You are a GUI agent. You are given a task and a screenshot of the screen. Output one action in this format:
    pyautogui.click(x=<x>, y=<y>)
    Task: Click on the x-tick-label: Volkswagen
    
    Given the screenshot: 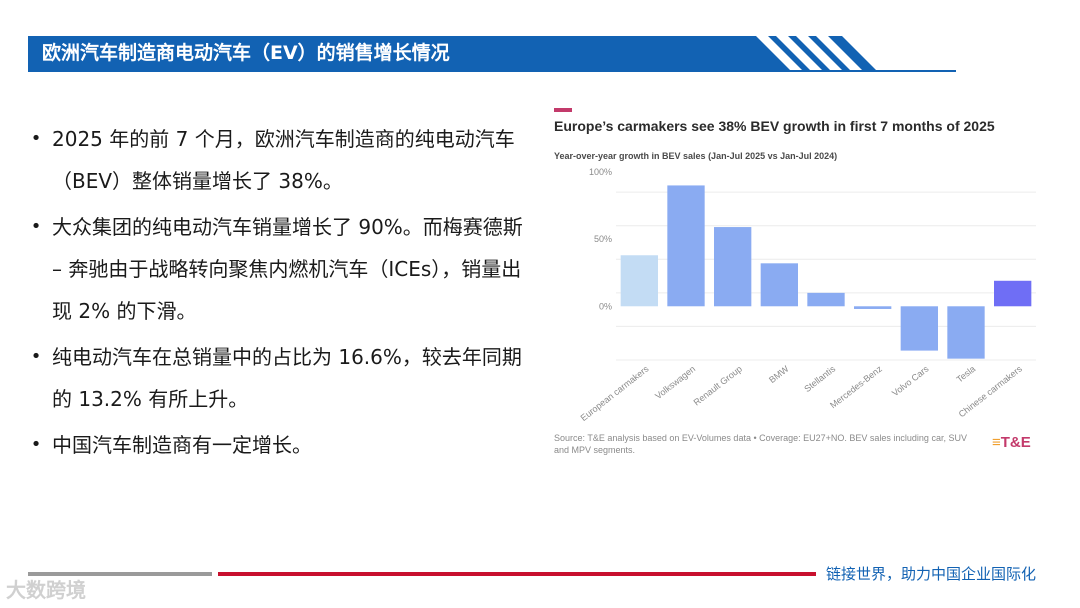 What is the action you would take?
    pyautogui.click(x=675, y=382)
    